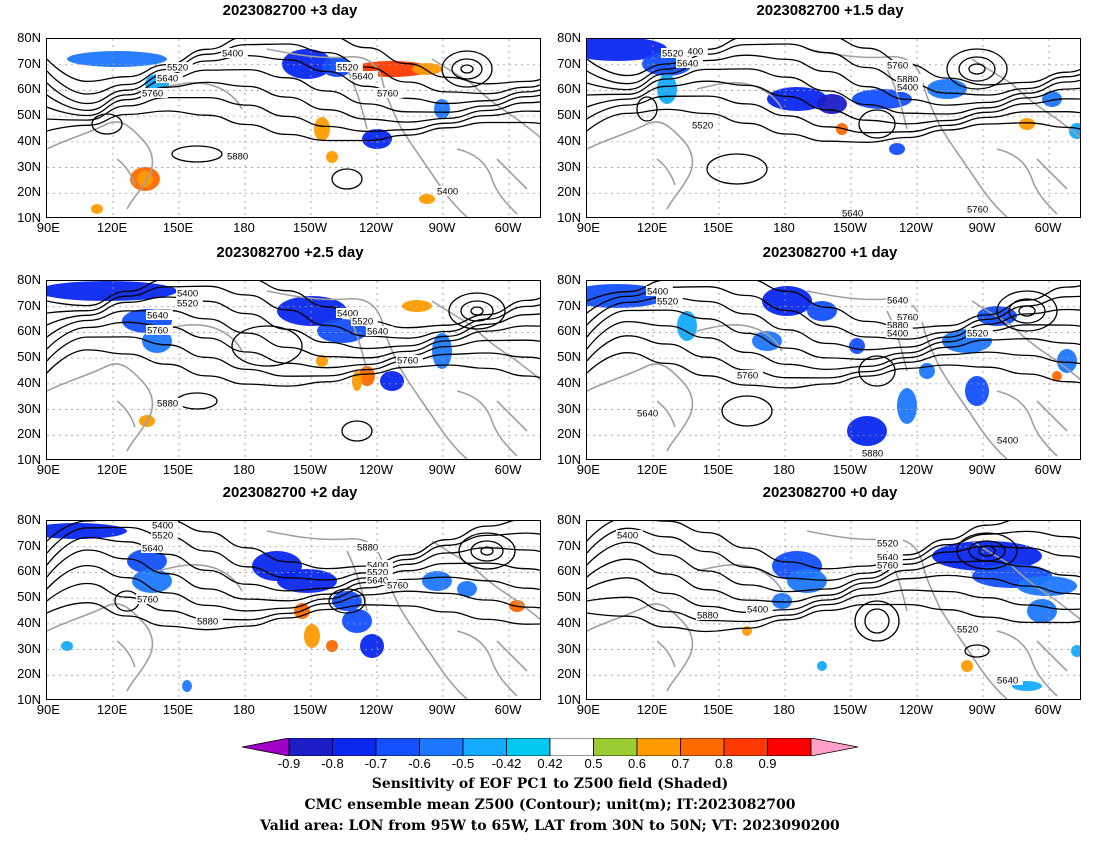  Describe the element at coordinates (834, 747) in the screenshot. I see `colorbar-high-extend` at that location.